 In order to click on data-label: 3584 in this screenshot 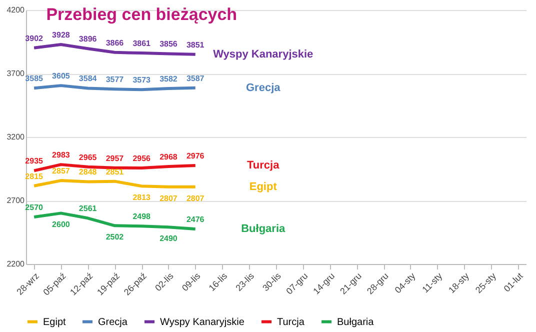, I will do `click(88, 79)`.